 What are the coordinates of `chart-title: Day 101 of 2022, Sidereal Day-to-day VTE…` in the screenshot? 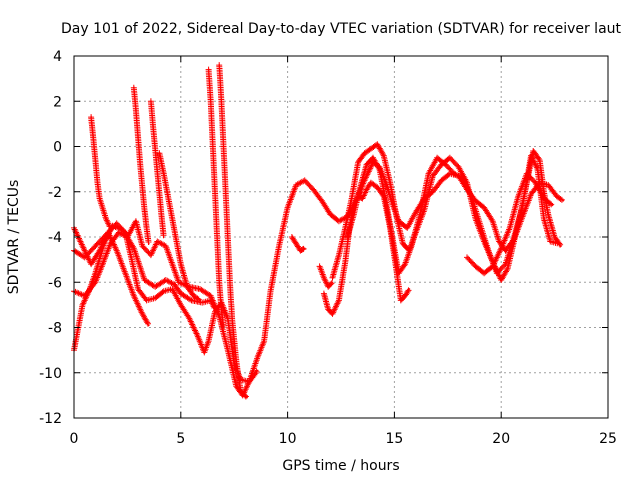 It's located at (341, 29).